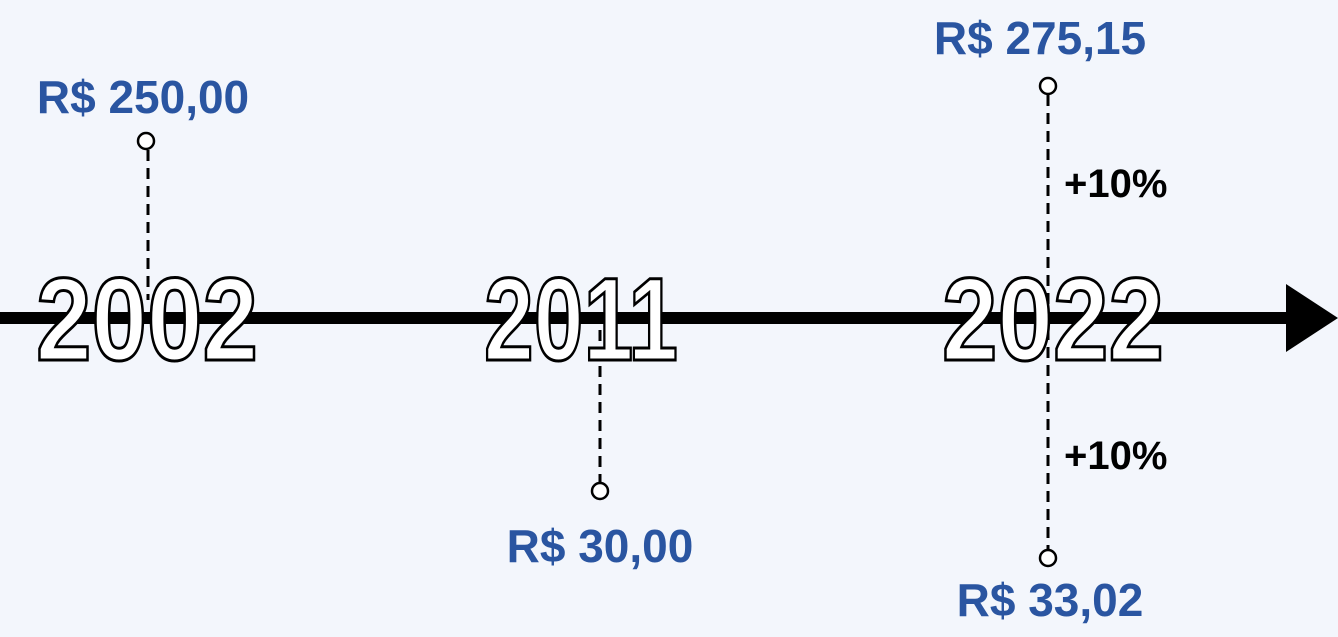  What do you see at coordinates (1312, 318) in the screenshot?
I see `axis-arrow` at bounding box center [1312, 318].